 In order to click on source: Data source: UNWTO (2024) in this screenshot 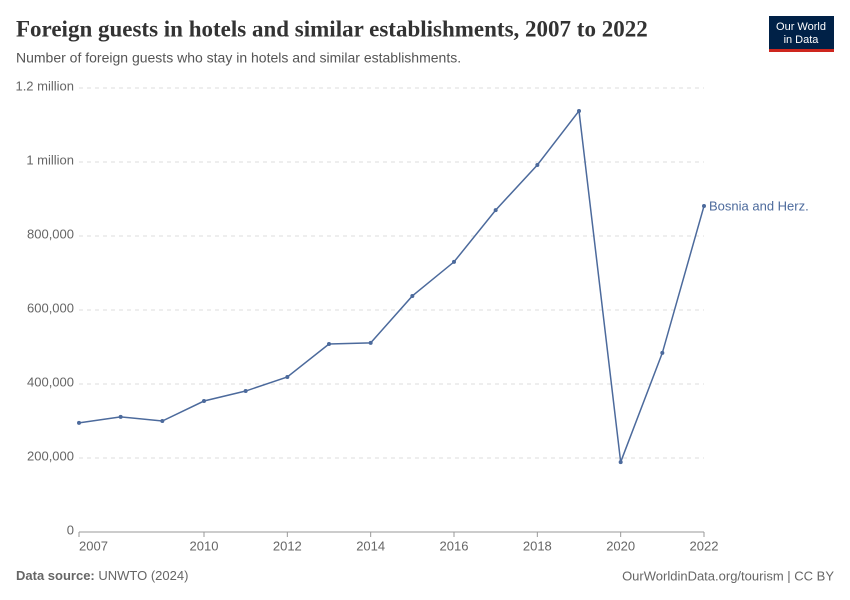, I will do `click(102, 575)`.